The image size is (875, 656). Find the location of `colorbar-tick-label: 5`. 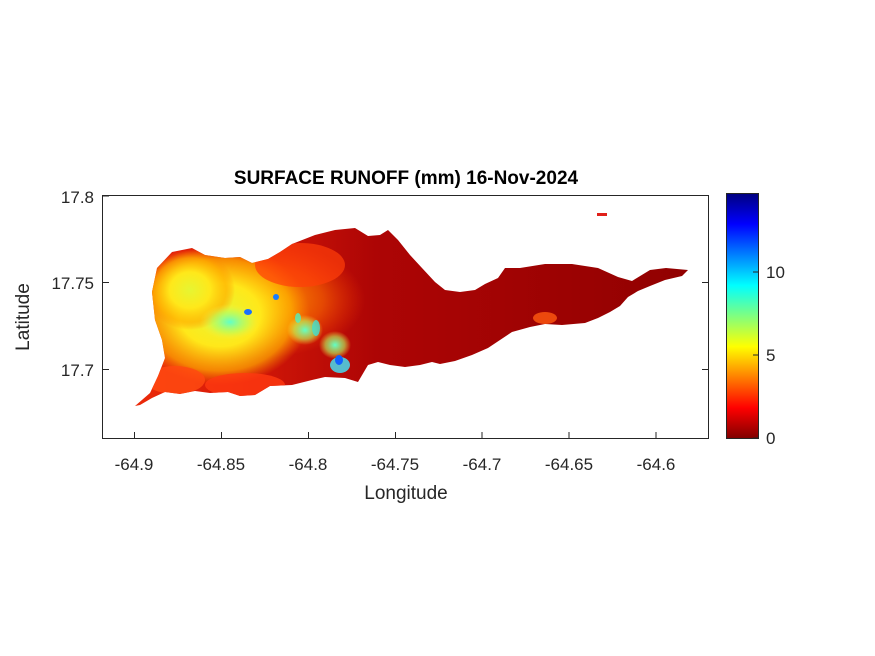

colorbar-tick-label: 5 is located at coordinates (770, 355).